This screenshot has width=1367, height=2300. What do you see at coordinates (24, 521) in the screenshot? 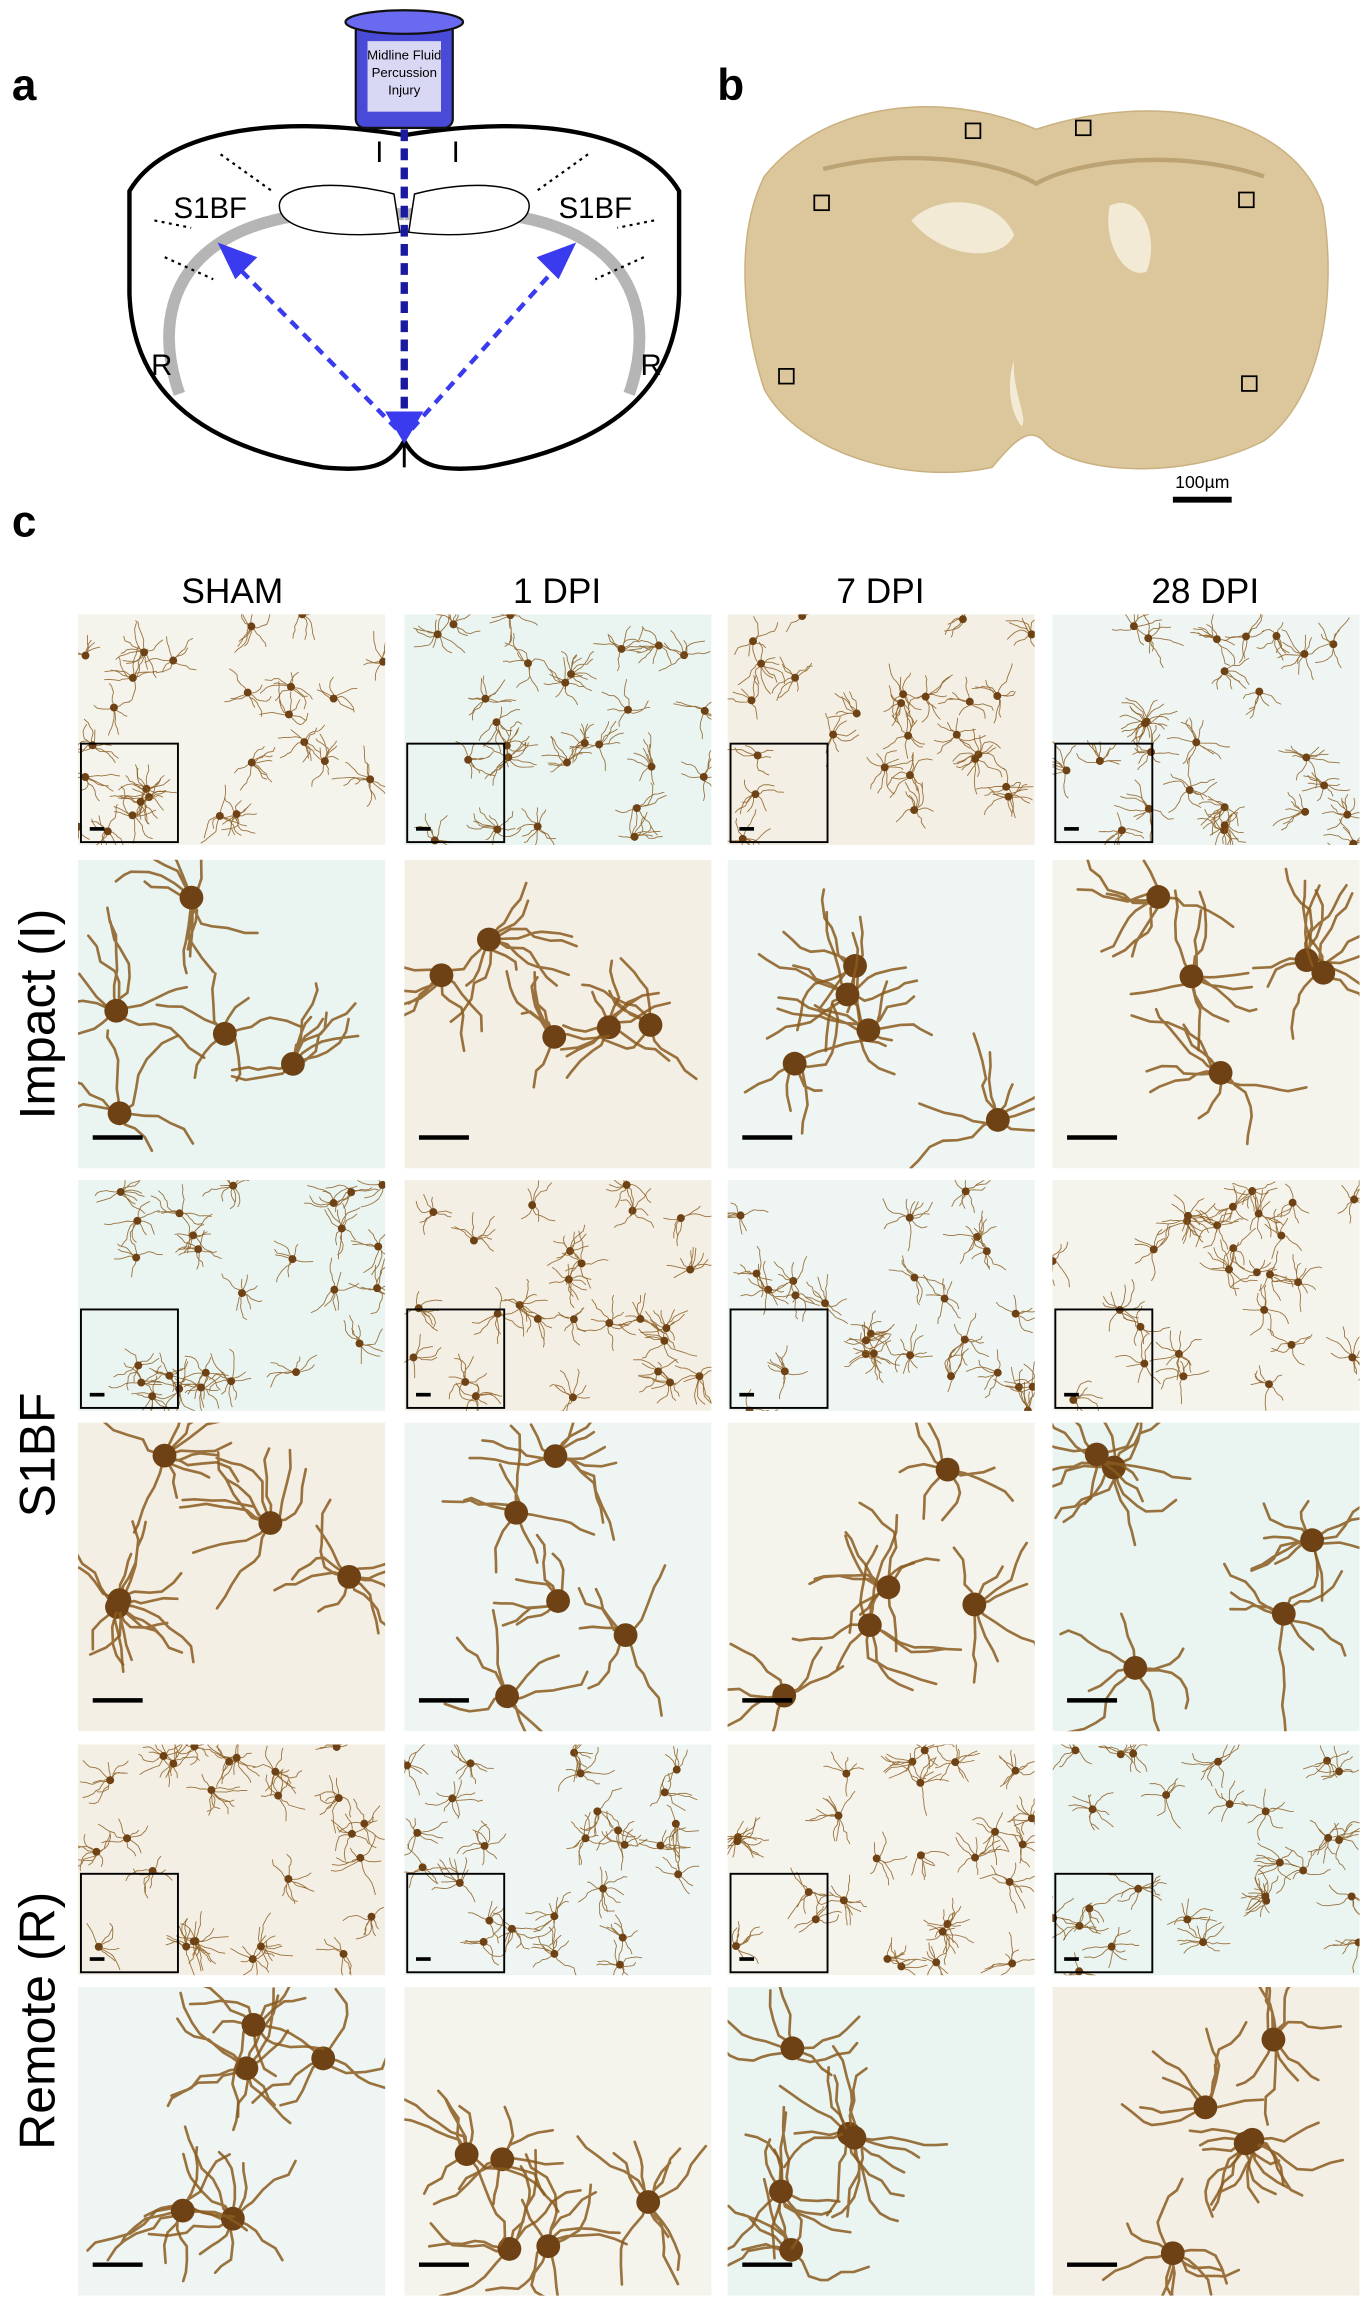
I see `panel-label: c` at bounding box center [24, 521].